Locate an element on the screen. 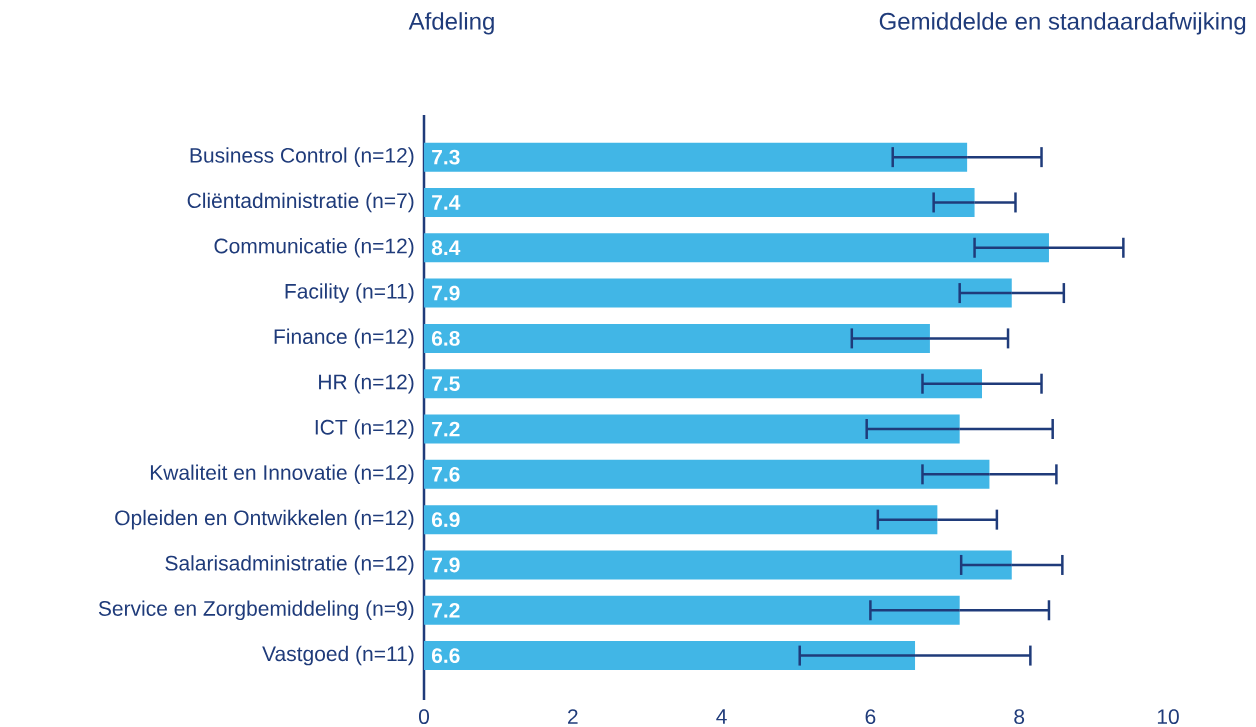 Image resolution: width=1256 pixels, height=727 pixels. data-label: 8.4 is located at coordinates (446, 248).